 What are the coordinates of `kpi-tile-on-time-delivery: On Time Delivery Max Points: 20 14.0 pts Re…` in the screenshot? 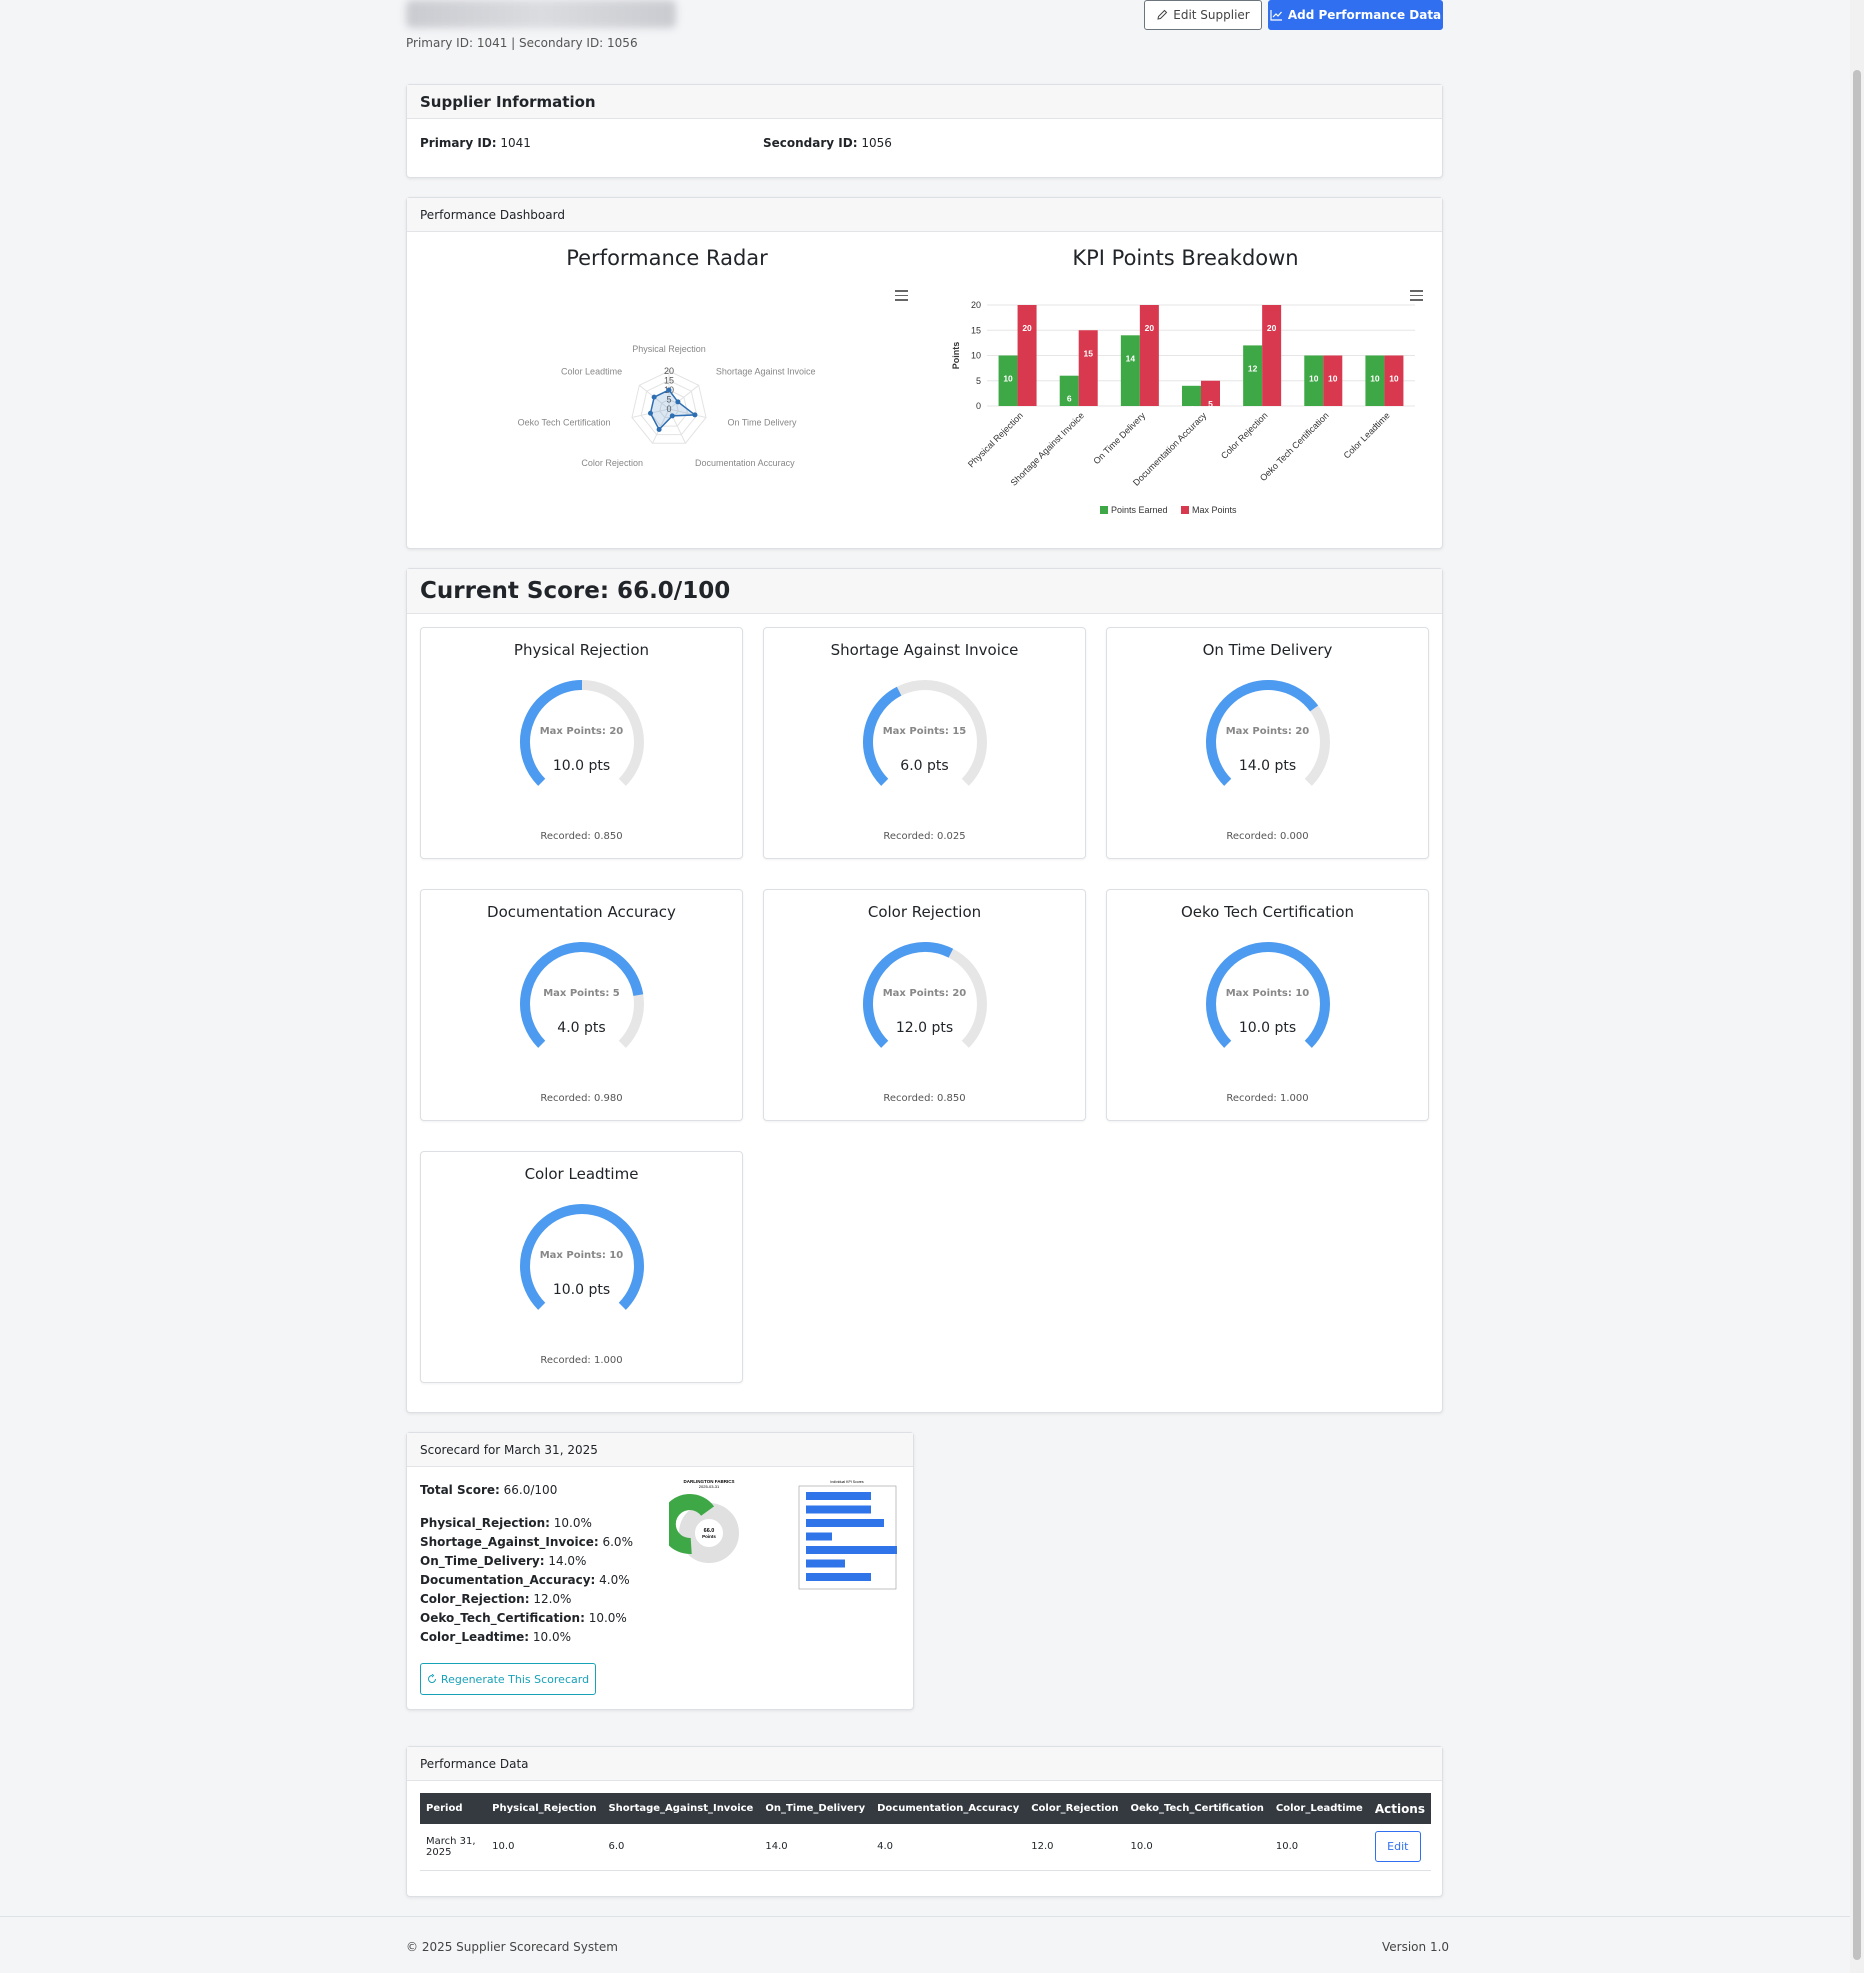 It's located at (1267, 743).